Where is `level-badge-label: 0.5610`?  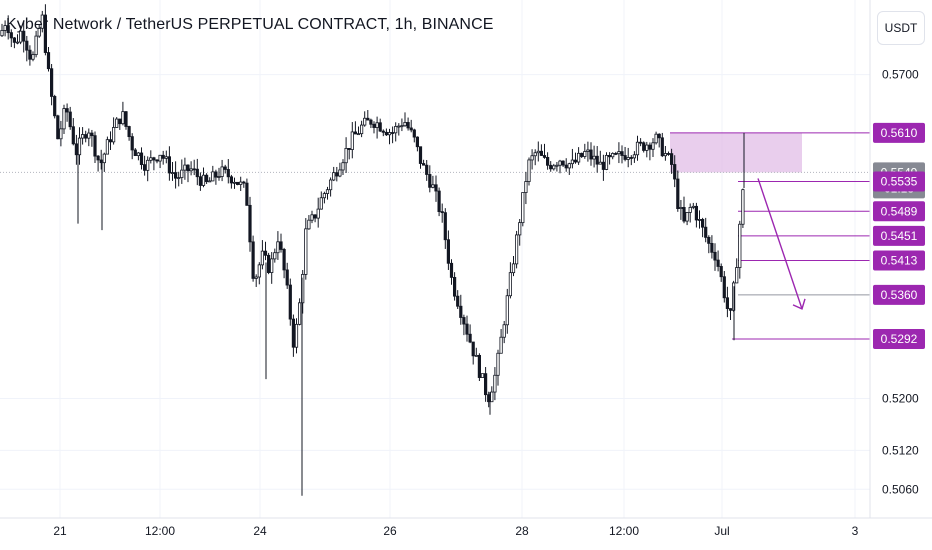
level-badge-label: 0.5610 is located at coordinates (899, 133).